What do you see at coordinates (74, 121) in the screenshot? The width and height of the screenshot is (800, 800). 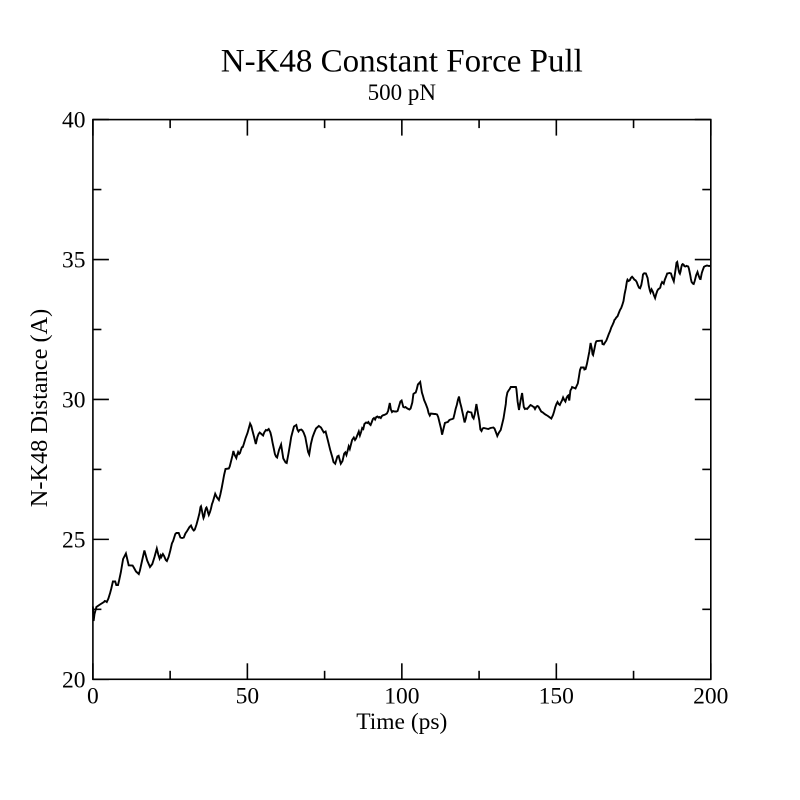 I see `svg-text: 40` at bounding box center [74, 121].